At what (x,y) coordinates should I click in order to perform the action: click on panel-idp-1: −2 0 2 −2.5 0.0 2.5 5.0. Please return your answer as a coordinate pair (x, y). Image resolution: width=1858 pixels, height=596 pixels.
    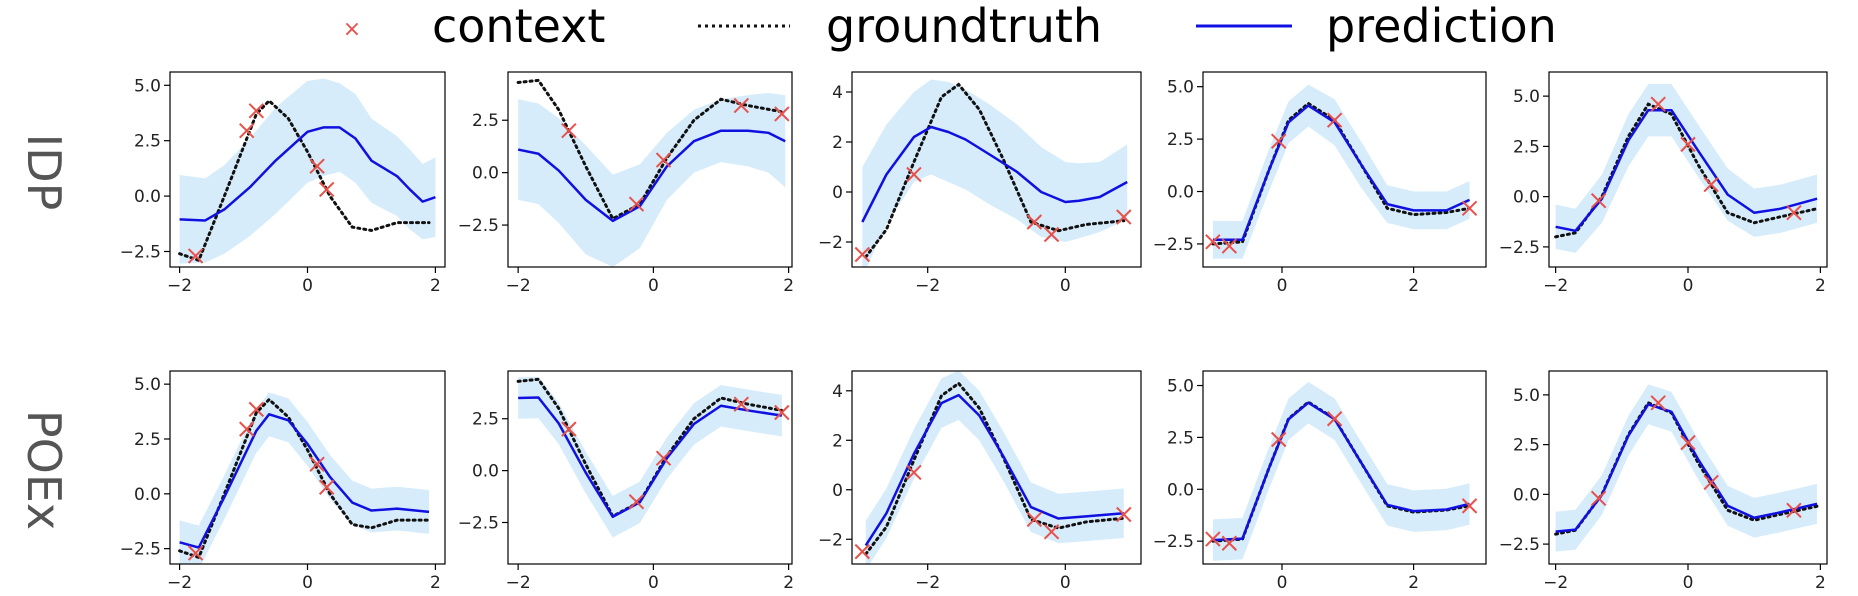
    Looking at the image, I should click on (283, 183).